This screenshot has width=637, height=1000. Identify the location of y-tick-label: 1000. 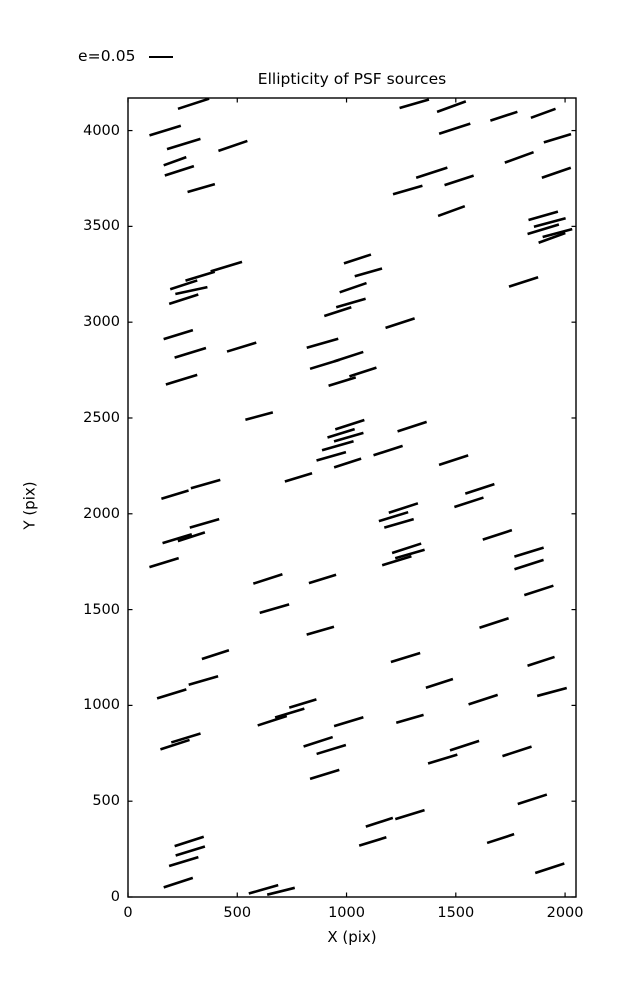
(101, 705).